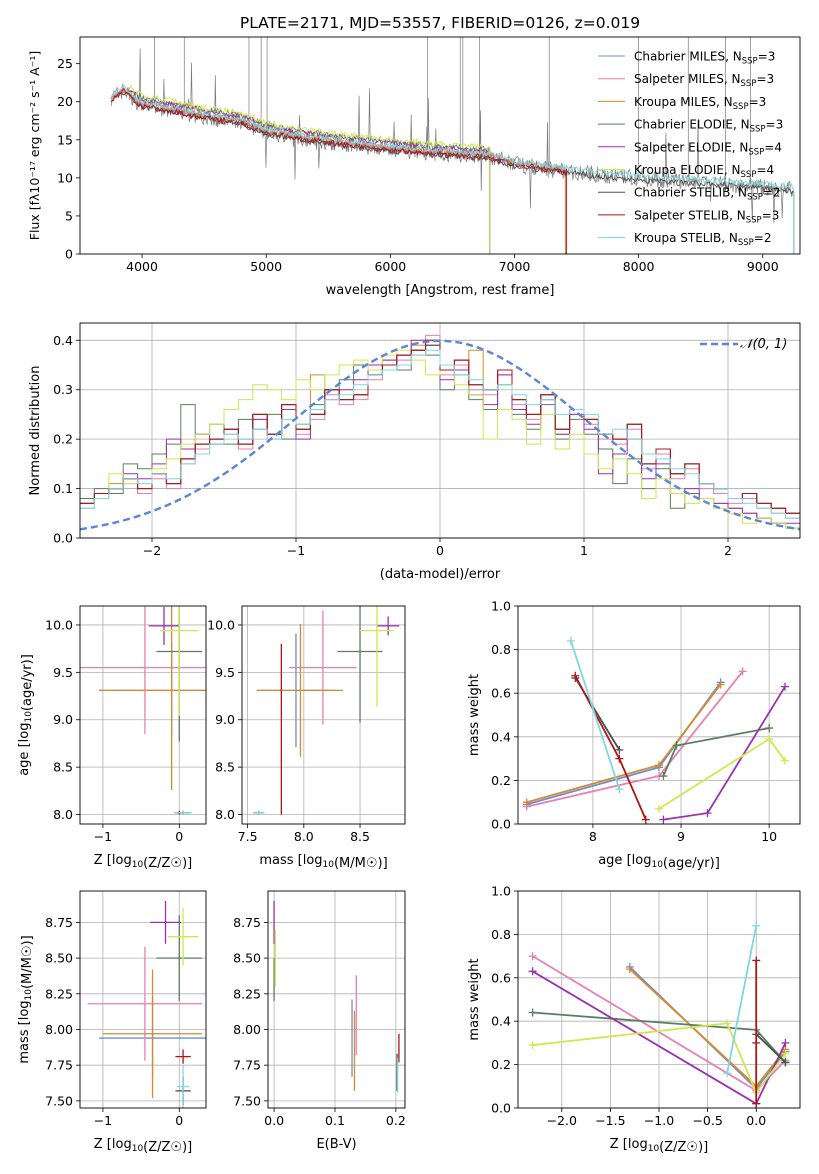  Describe the element at coordinates (593, 836) in the screenshot. I see `x-tick-label: 8` at that location.